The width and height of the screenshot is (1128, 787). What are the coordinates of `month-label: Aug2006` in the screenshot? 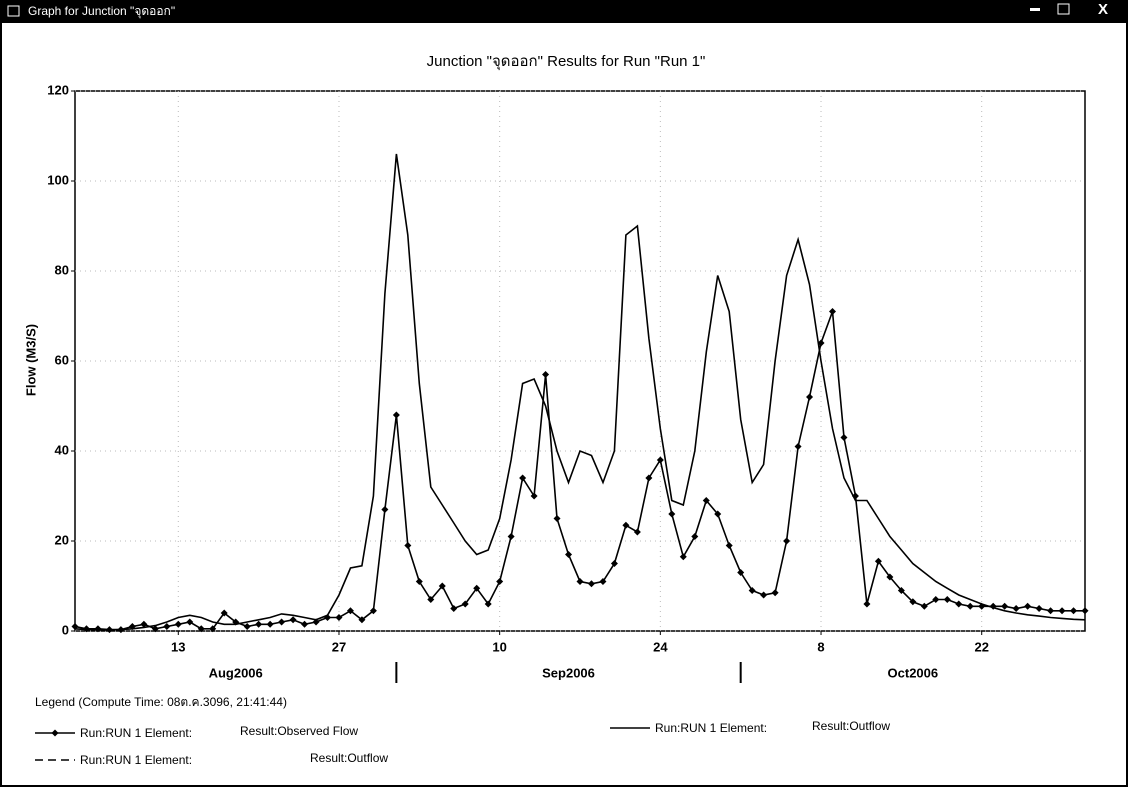 It's located at (236, 672).